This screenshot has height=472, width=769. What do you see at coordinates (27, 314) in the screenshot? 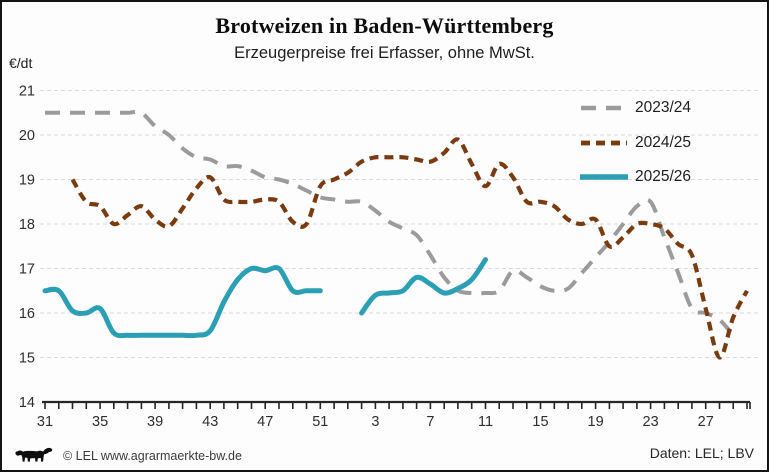
I see `y-tick-label: 16` at bounding box center [27, 314].